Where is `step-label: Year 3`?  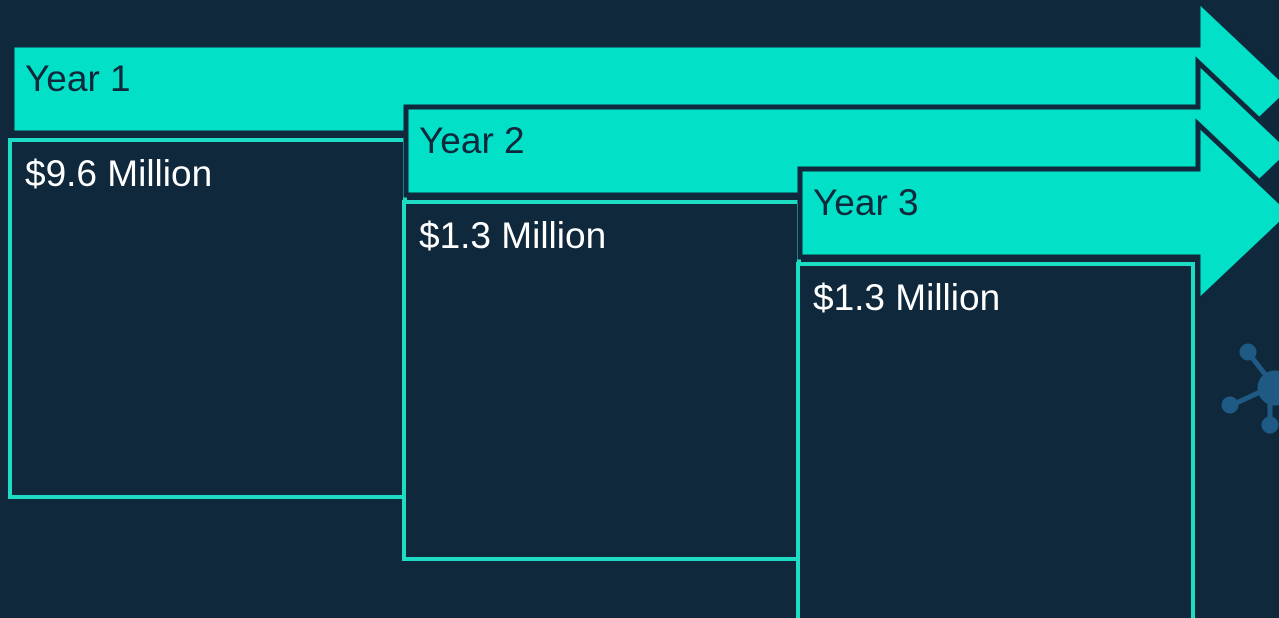 step-label: Year 3 is located at coordinates (866, 202).